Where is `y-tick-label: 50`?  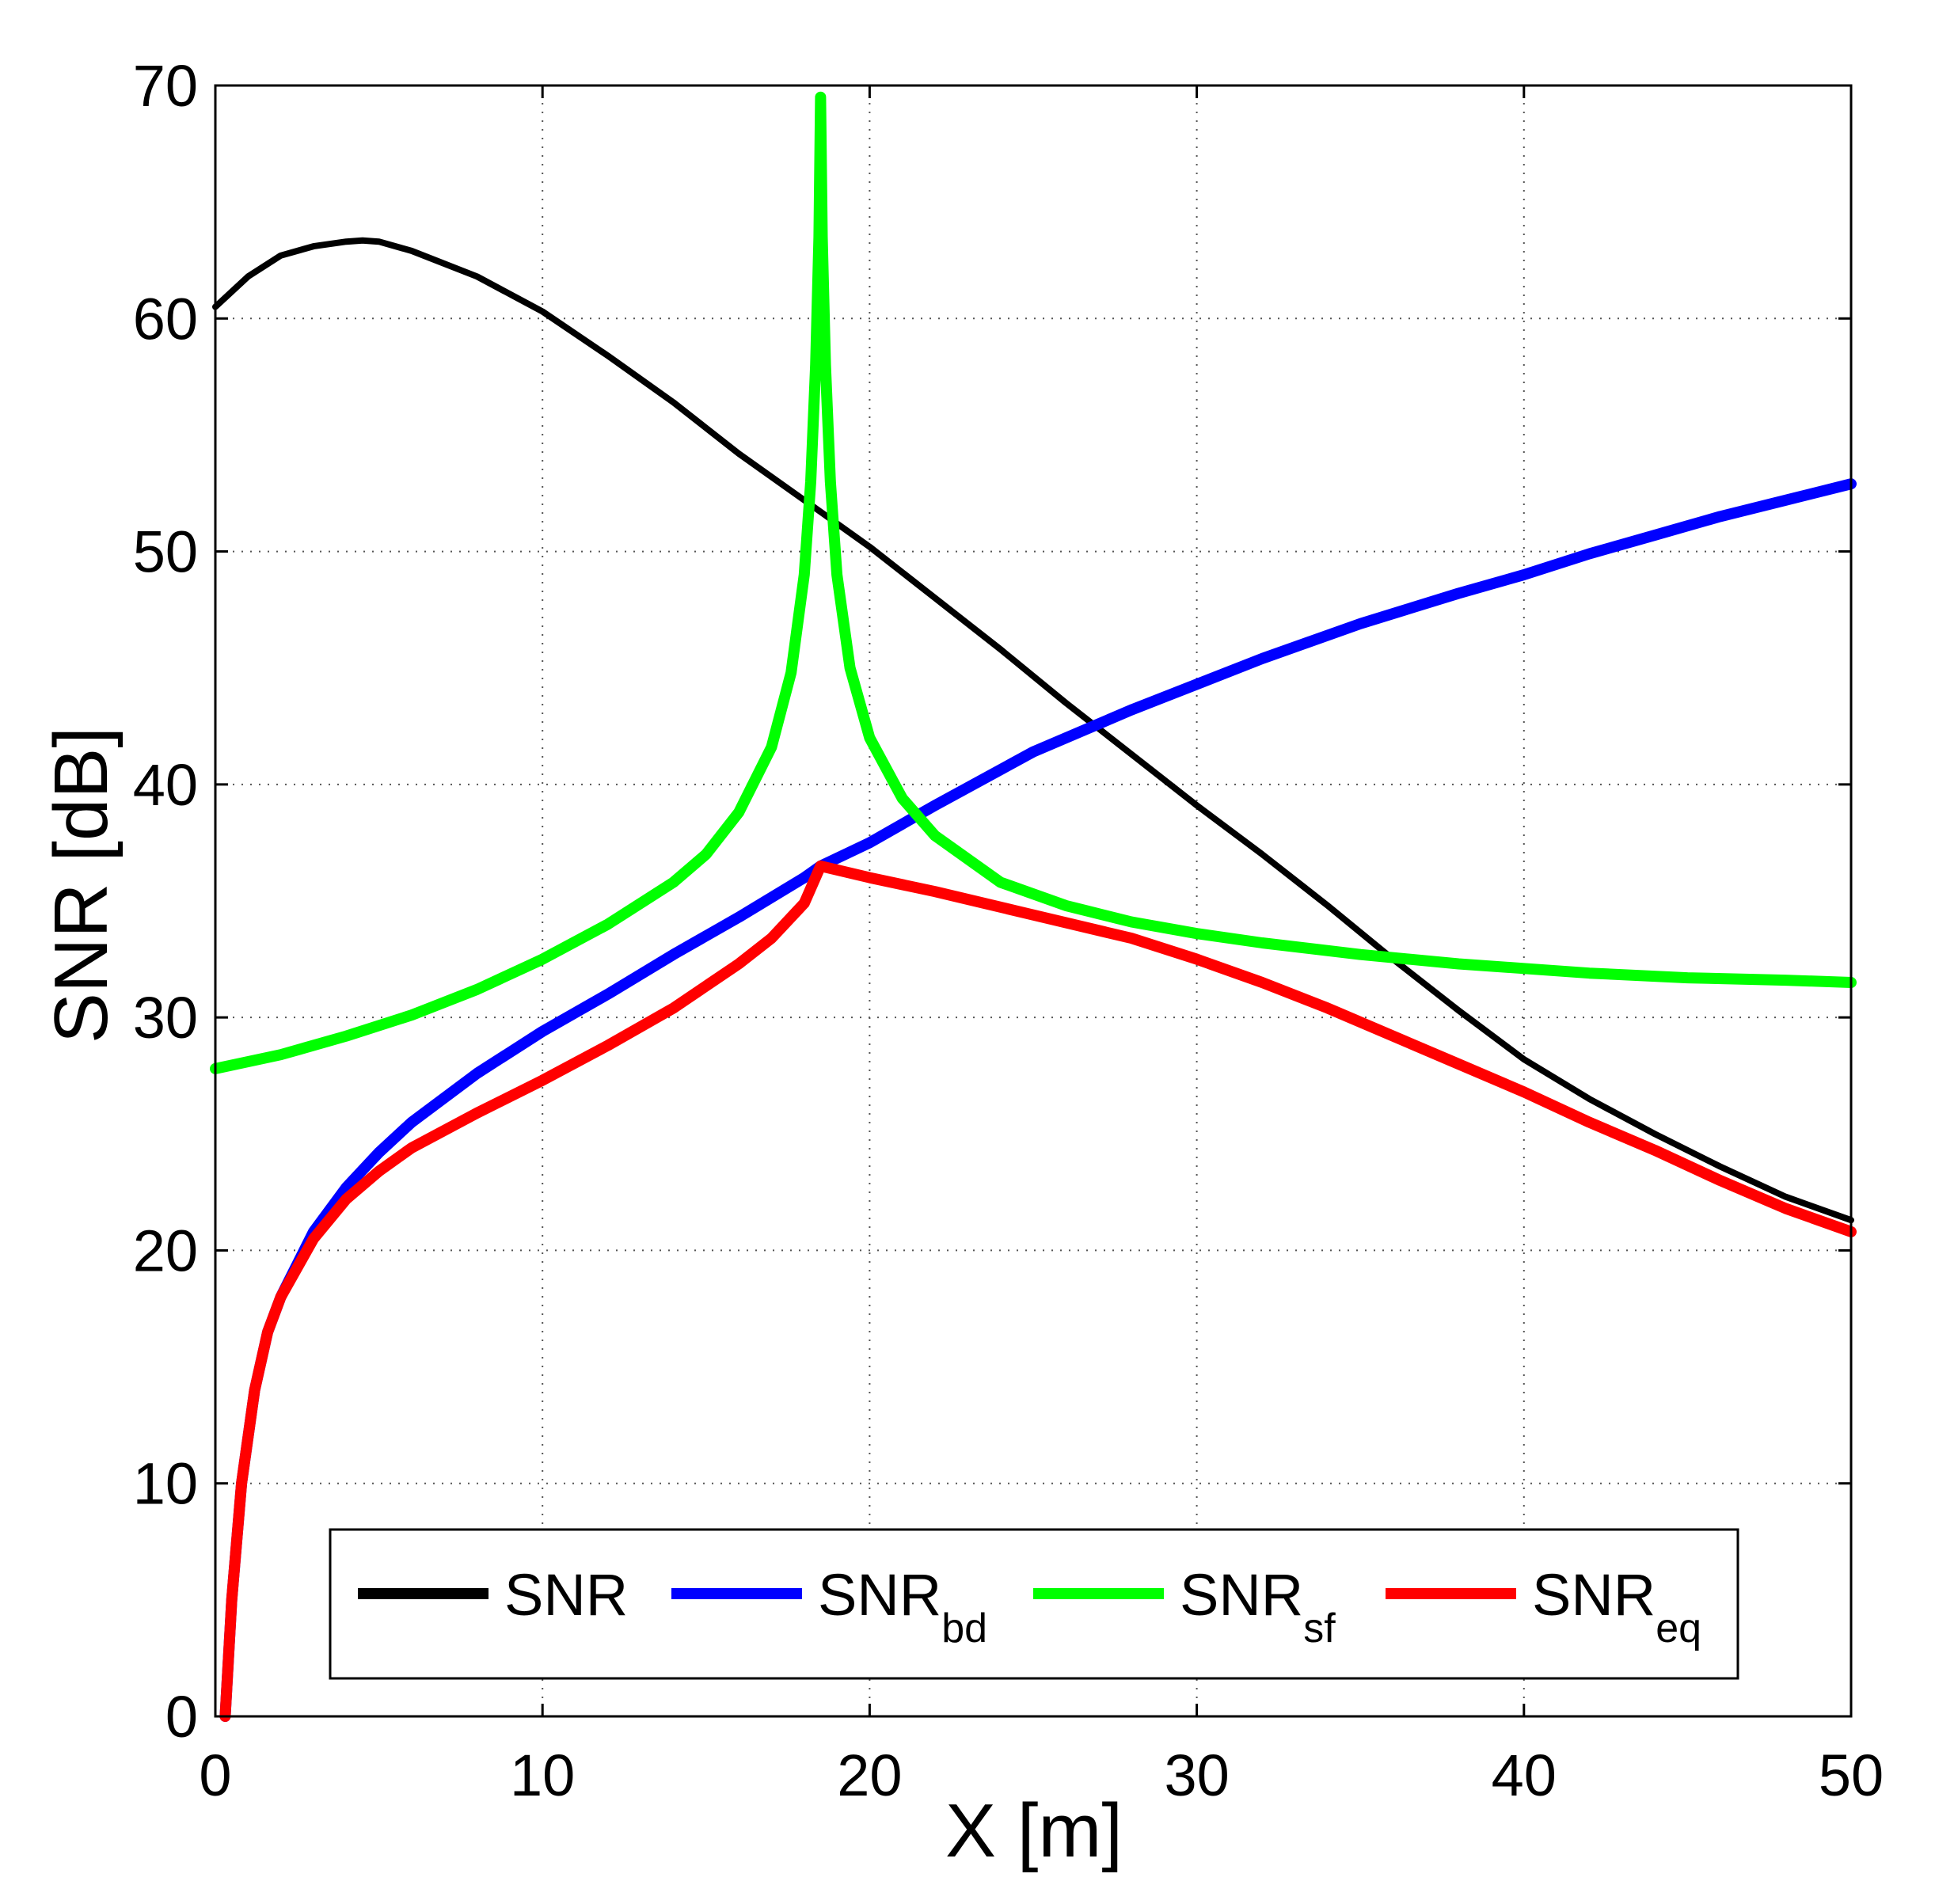
y-tick-label: 50 is located at coordinates (165, 552).